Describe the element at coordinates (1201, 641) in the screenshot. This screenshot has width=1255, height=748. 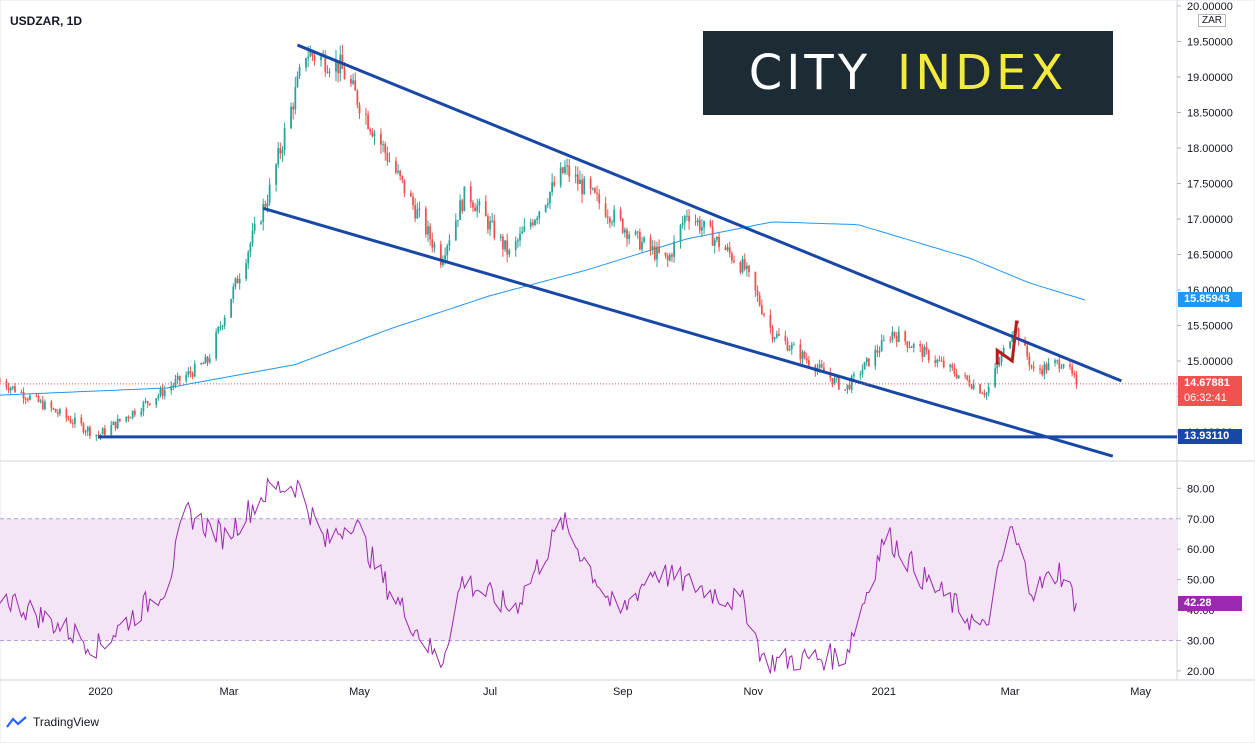
I see `rsi-tick-label: 30.00` at that location.